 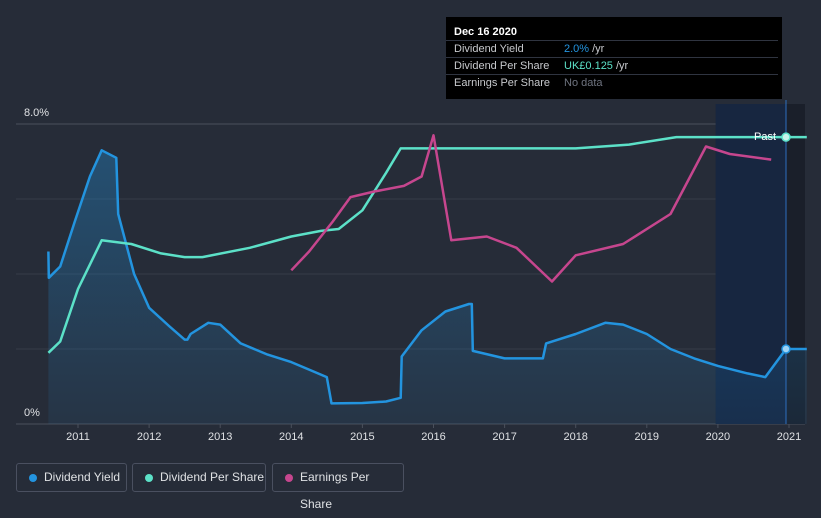 I want to click on x-tick-label: 2016, so click(x=433, y=437).